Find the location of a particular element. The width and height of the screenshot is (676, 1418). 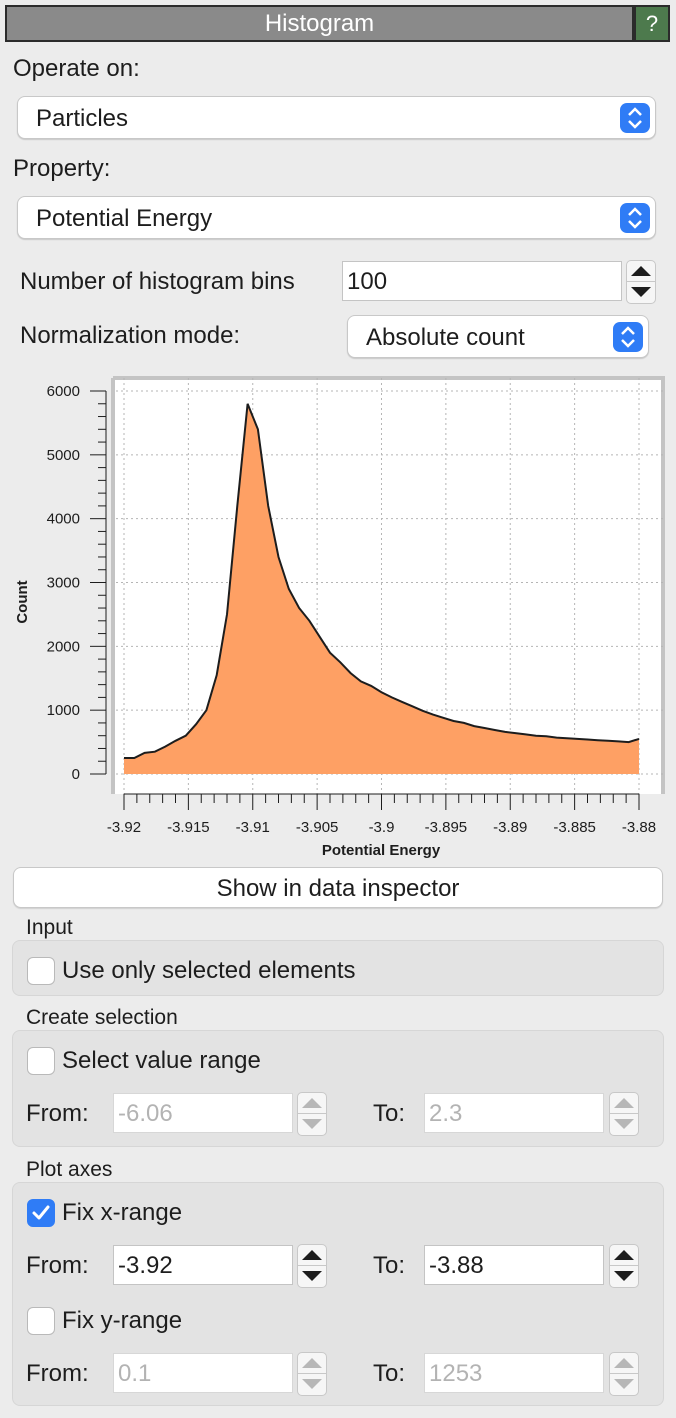

input-section-title: Input is located at coordinates (49, 927).